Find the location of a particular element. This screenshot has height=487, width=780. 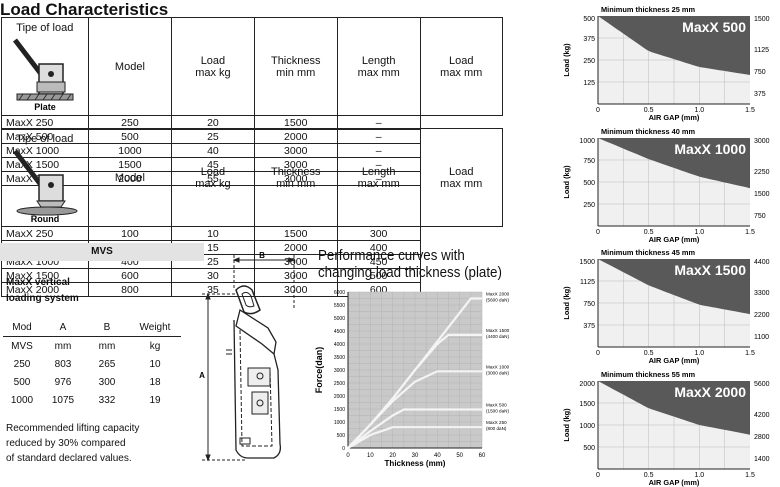

x-tick-label: 30 is located at coordinates (415, 456).